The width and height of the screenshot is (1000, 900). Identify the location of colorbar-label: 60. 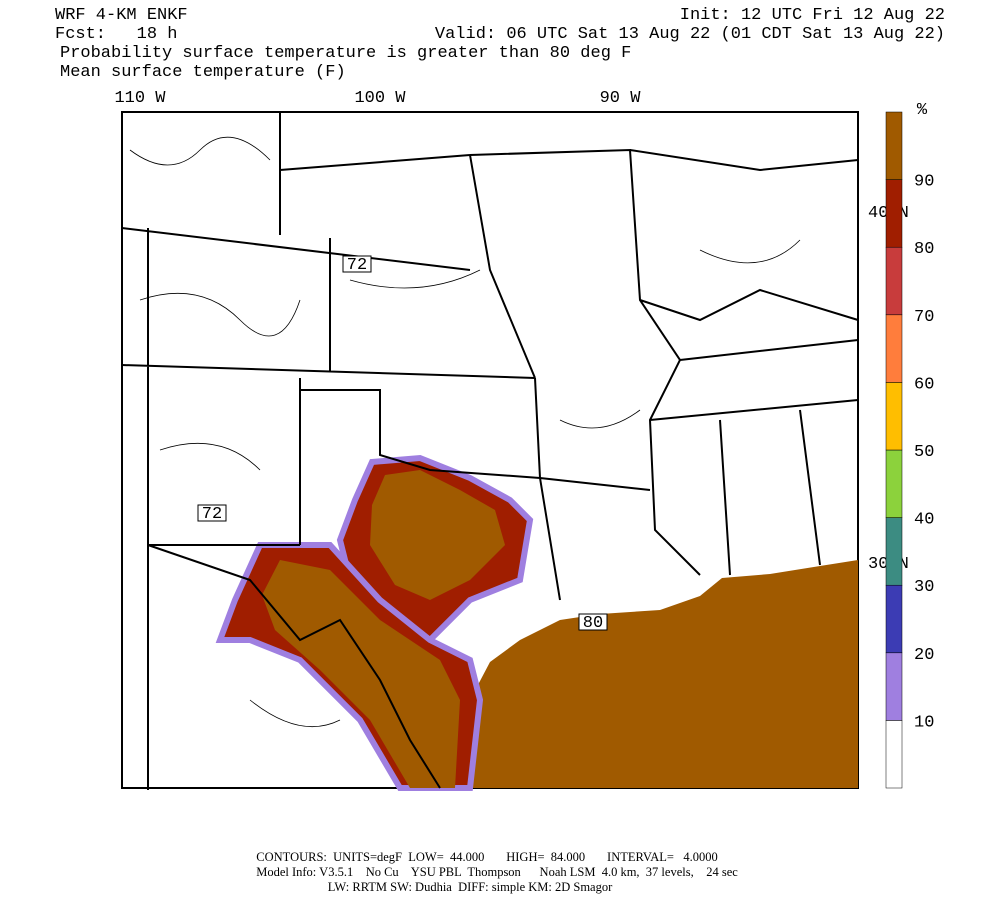
(924, 384).